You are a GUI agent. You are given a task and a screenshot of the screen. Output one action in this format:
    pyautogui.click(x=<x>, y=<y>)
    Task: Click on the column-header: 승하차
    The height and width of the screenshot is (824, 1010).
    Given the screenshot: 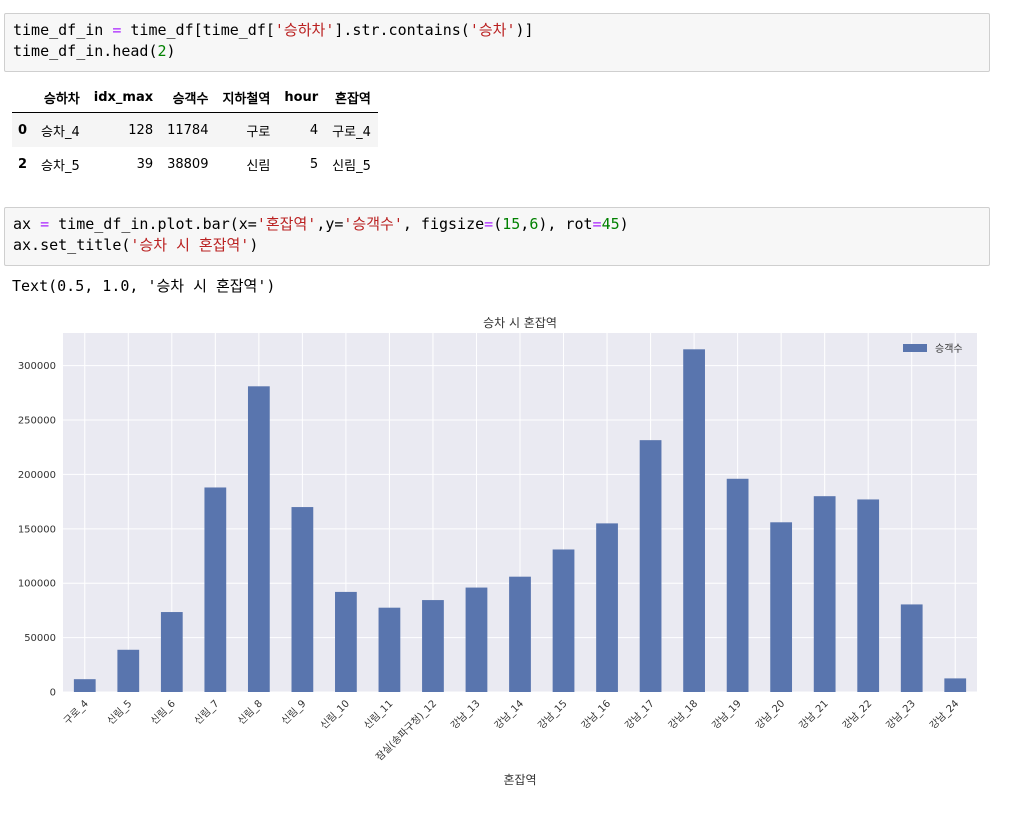 What is the action you would take?
    pyautogui.click(x=60, y=97)
    